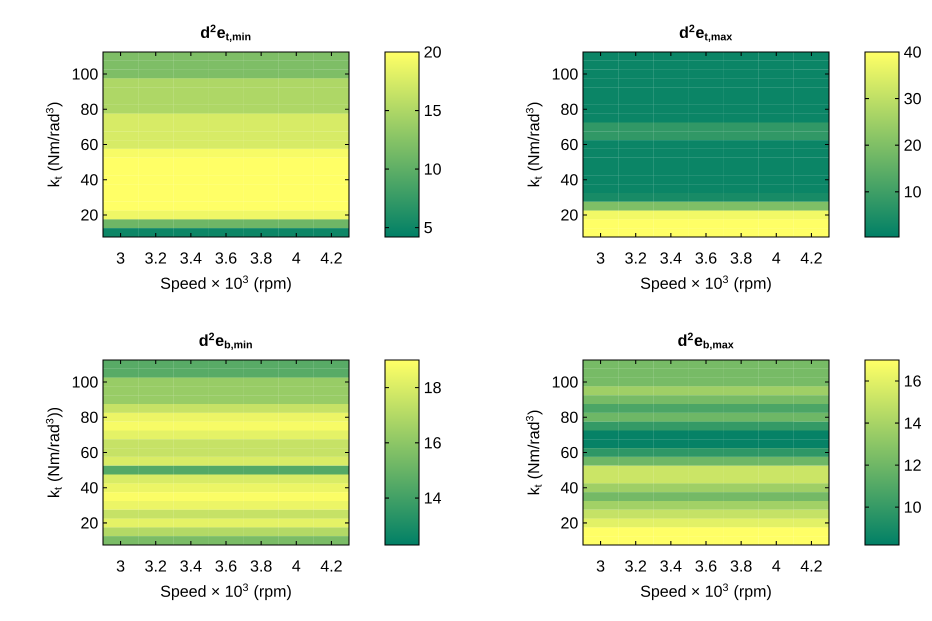 The image size is (932, 621). What do you see at coordinates (912, 98) in the screenshot?
I see `color-bar-label: 30` at bounding box center [912, 98].